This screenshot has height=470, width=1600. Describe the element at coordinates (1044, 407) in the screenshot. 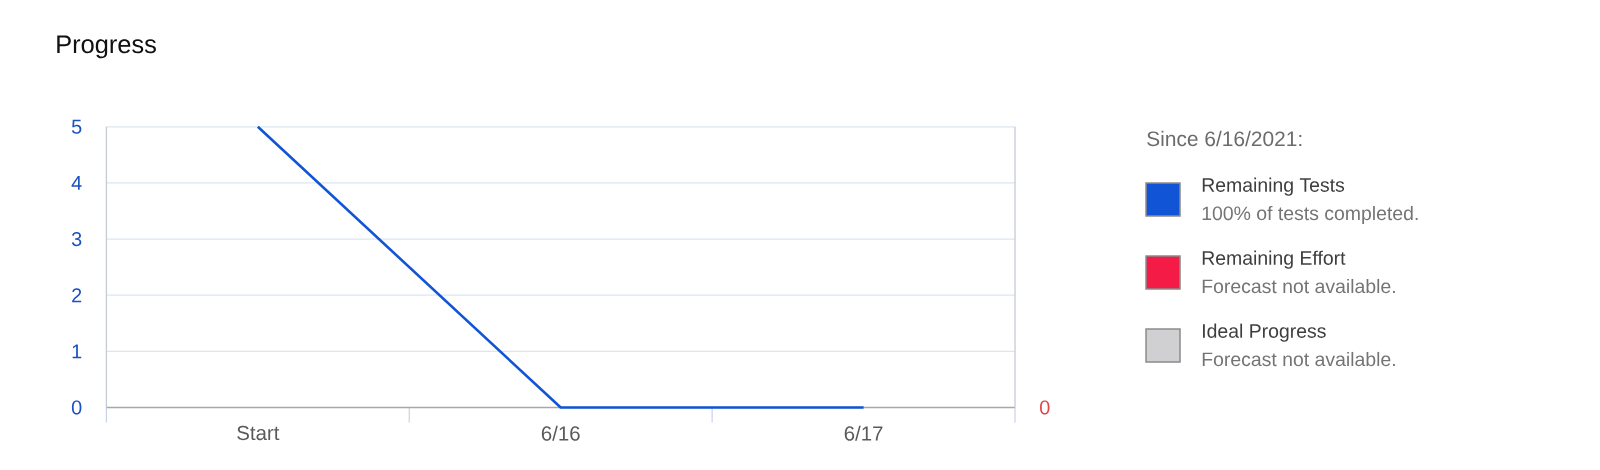

I see `text: 0` at that location.